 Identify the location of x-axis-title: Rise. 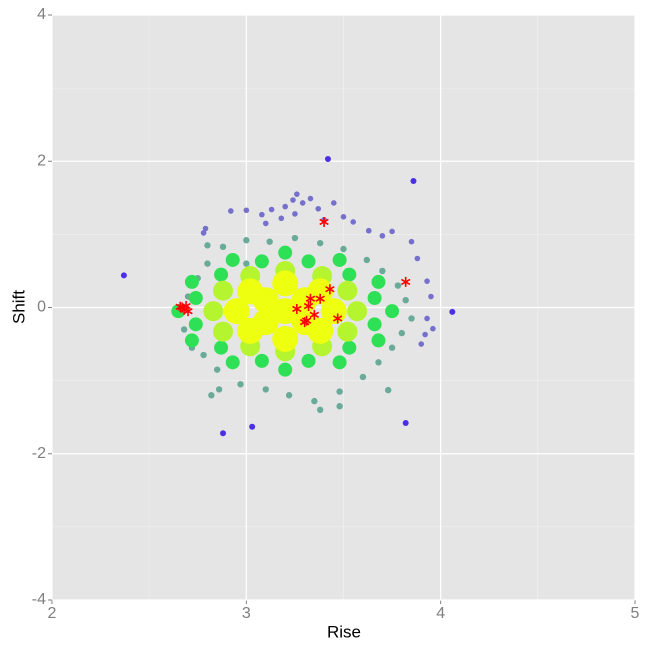
(344, 631).